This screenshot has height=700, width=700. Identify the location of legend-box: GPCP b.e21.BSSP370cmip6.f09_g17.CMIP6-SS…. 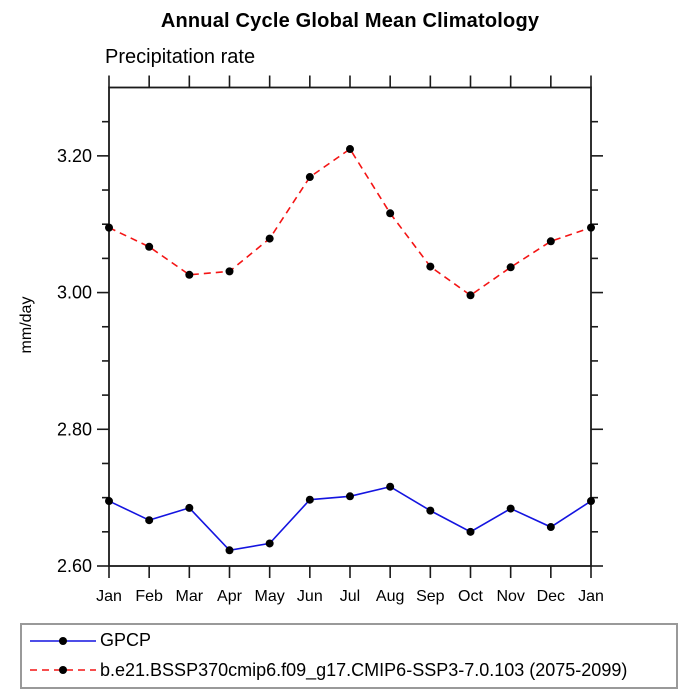
(349, 656).